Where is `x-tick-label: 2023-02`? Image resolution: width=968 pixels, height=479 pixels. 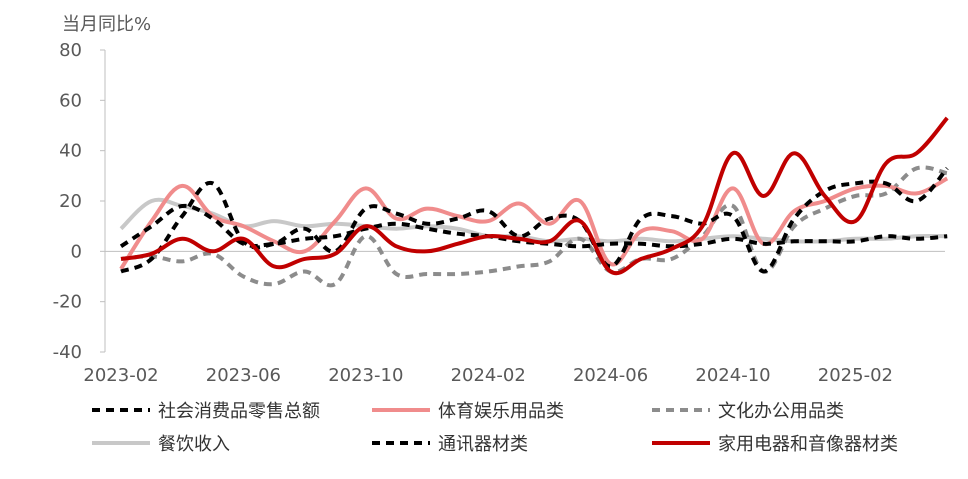
x-tick-label: 2023-02 is located at coordinates (120, 375).